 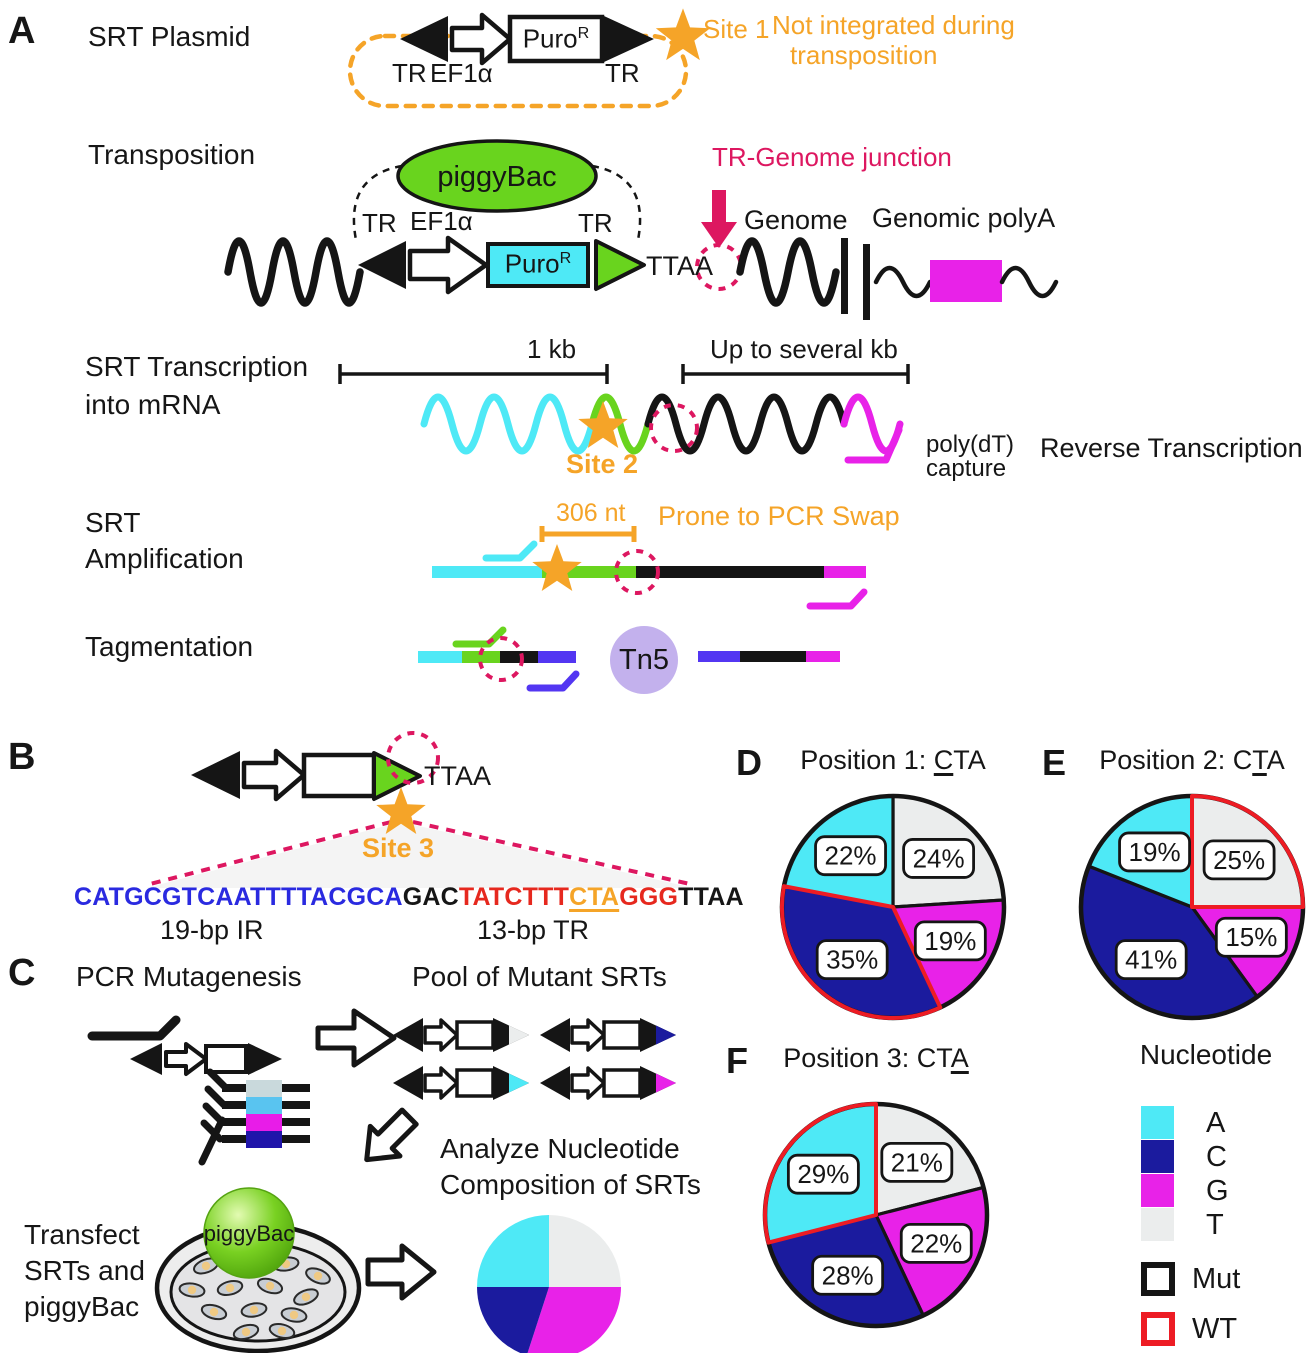 I want to click on transcription-diagram, so click(x=624, y=414).